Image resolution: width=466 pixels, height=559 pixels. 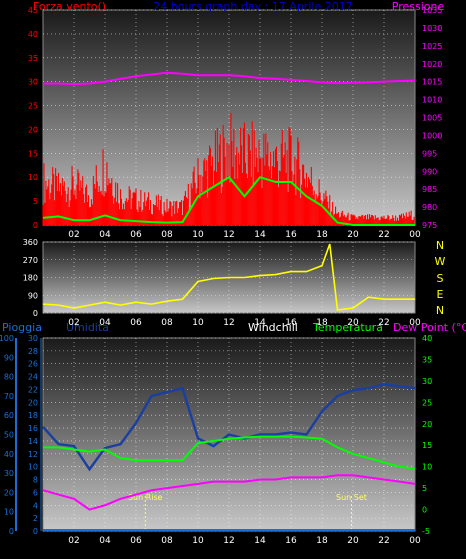 What do you see at coordinates (11, 531) in the screenshot?
I see `y-tick-label-umidita: 0` at bounding box center [11, 531].